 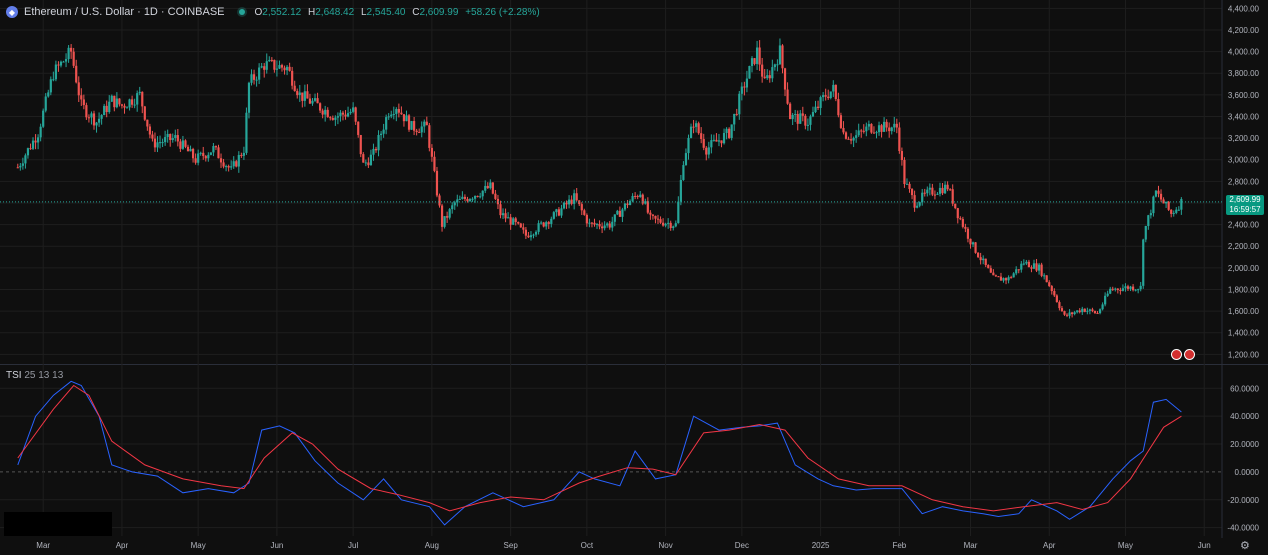 I want to click on indicator-name: TSI, so click(x=14, y=375).